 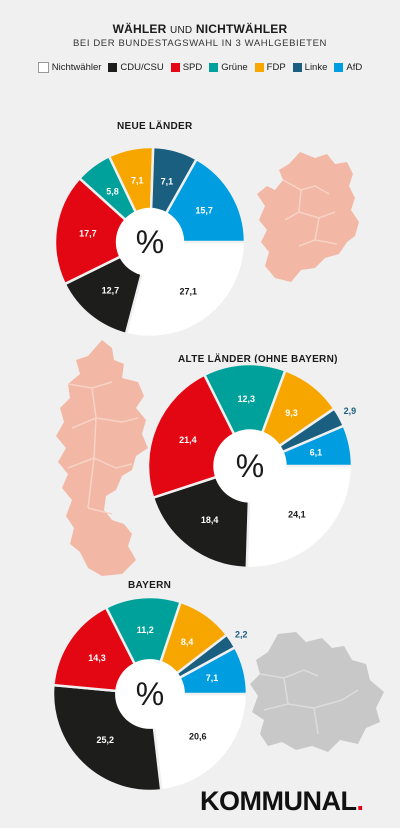 What do you see at coordinates (139, 29) in the screenshot?
I see `title-part1: WÄHLER` at bounding box center [139, 29].